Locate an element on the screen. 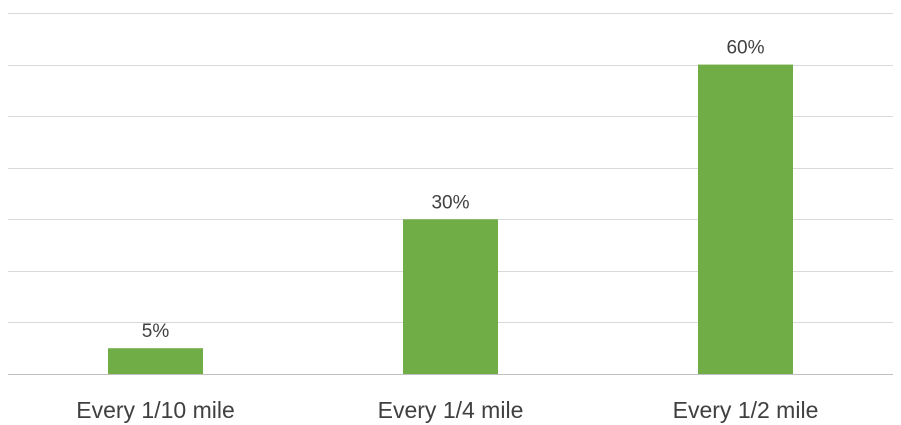  x-tick-label: Every 1/4 mile is located at coordinates (451, 410).